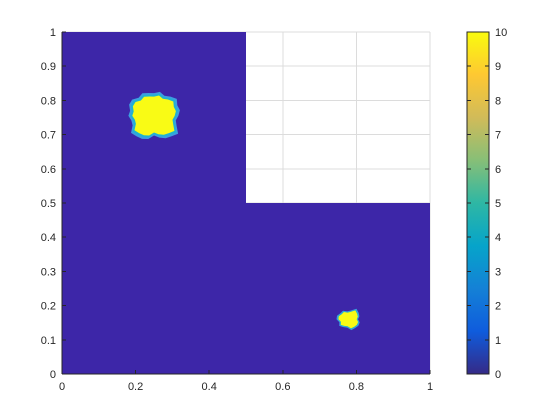 The height and width of the screenshot is (420, 560). Describe the element at coordinates (356, 387) in the screenshot. I see `x-tick-label: 0.8` at that location.